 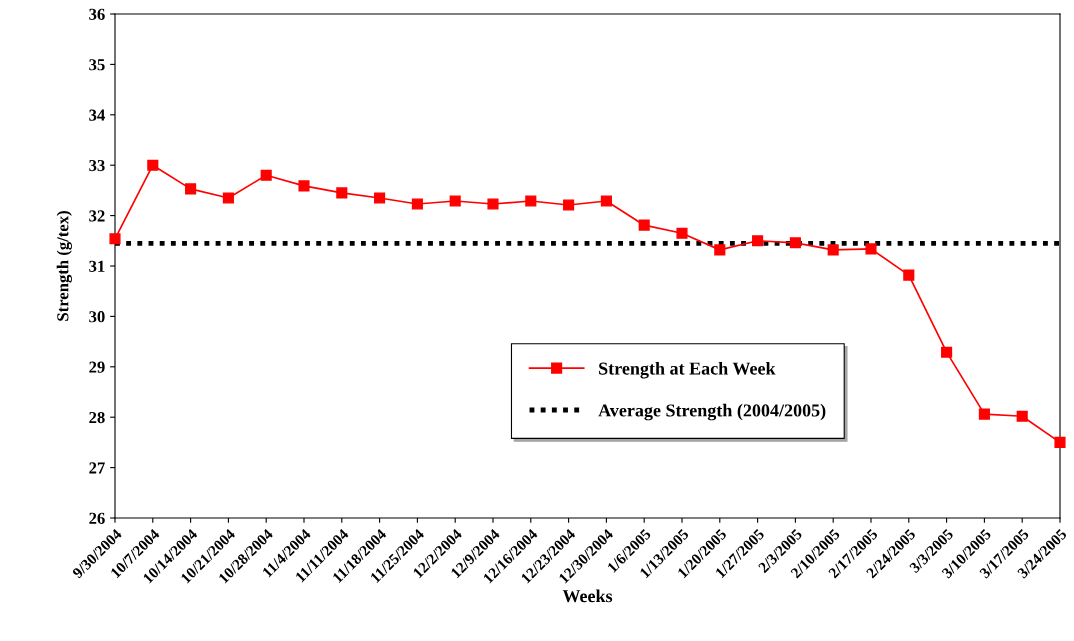 What do you see at coordinates (587, 596) in the screenshot?
I see `x-axis-title: Weeks` at bounding box center [587, 596].